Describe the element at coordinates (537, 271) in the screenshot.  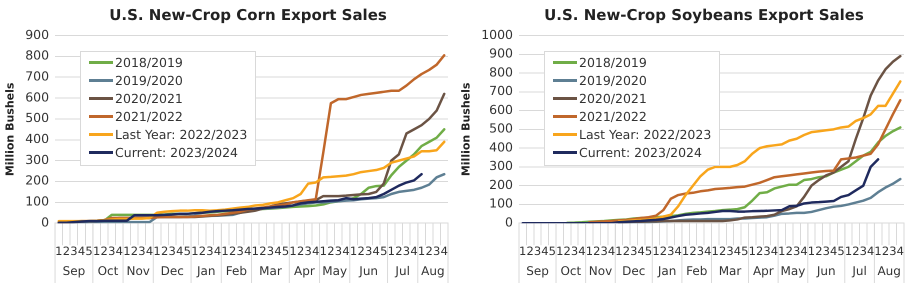
I see `text: Sep` at that location.